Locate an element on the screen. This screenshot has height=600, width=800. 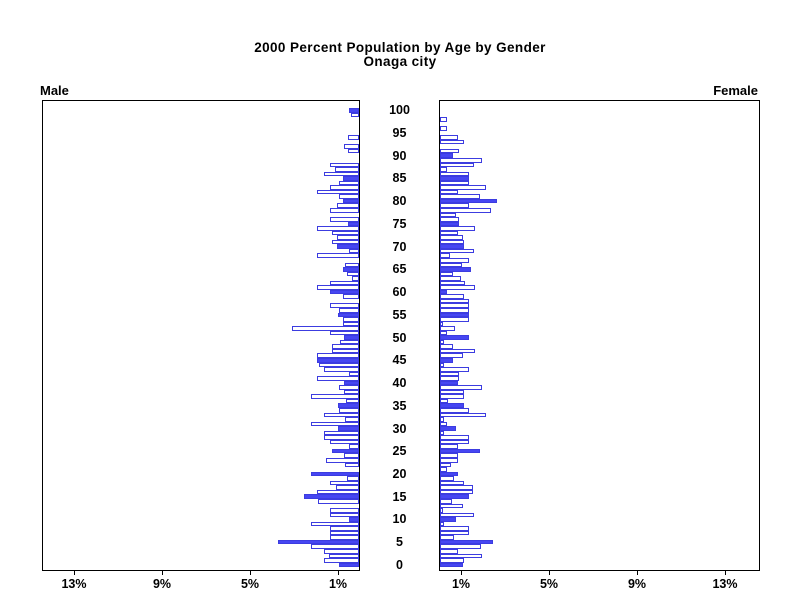
age-axis-label-95: 95 is located at coordinates (399, 133).